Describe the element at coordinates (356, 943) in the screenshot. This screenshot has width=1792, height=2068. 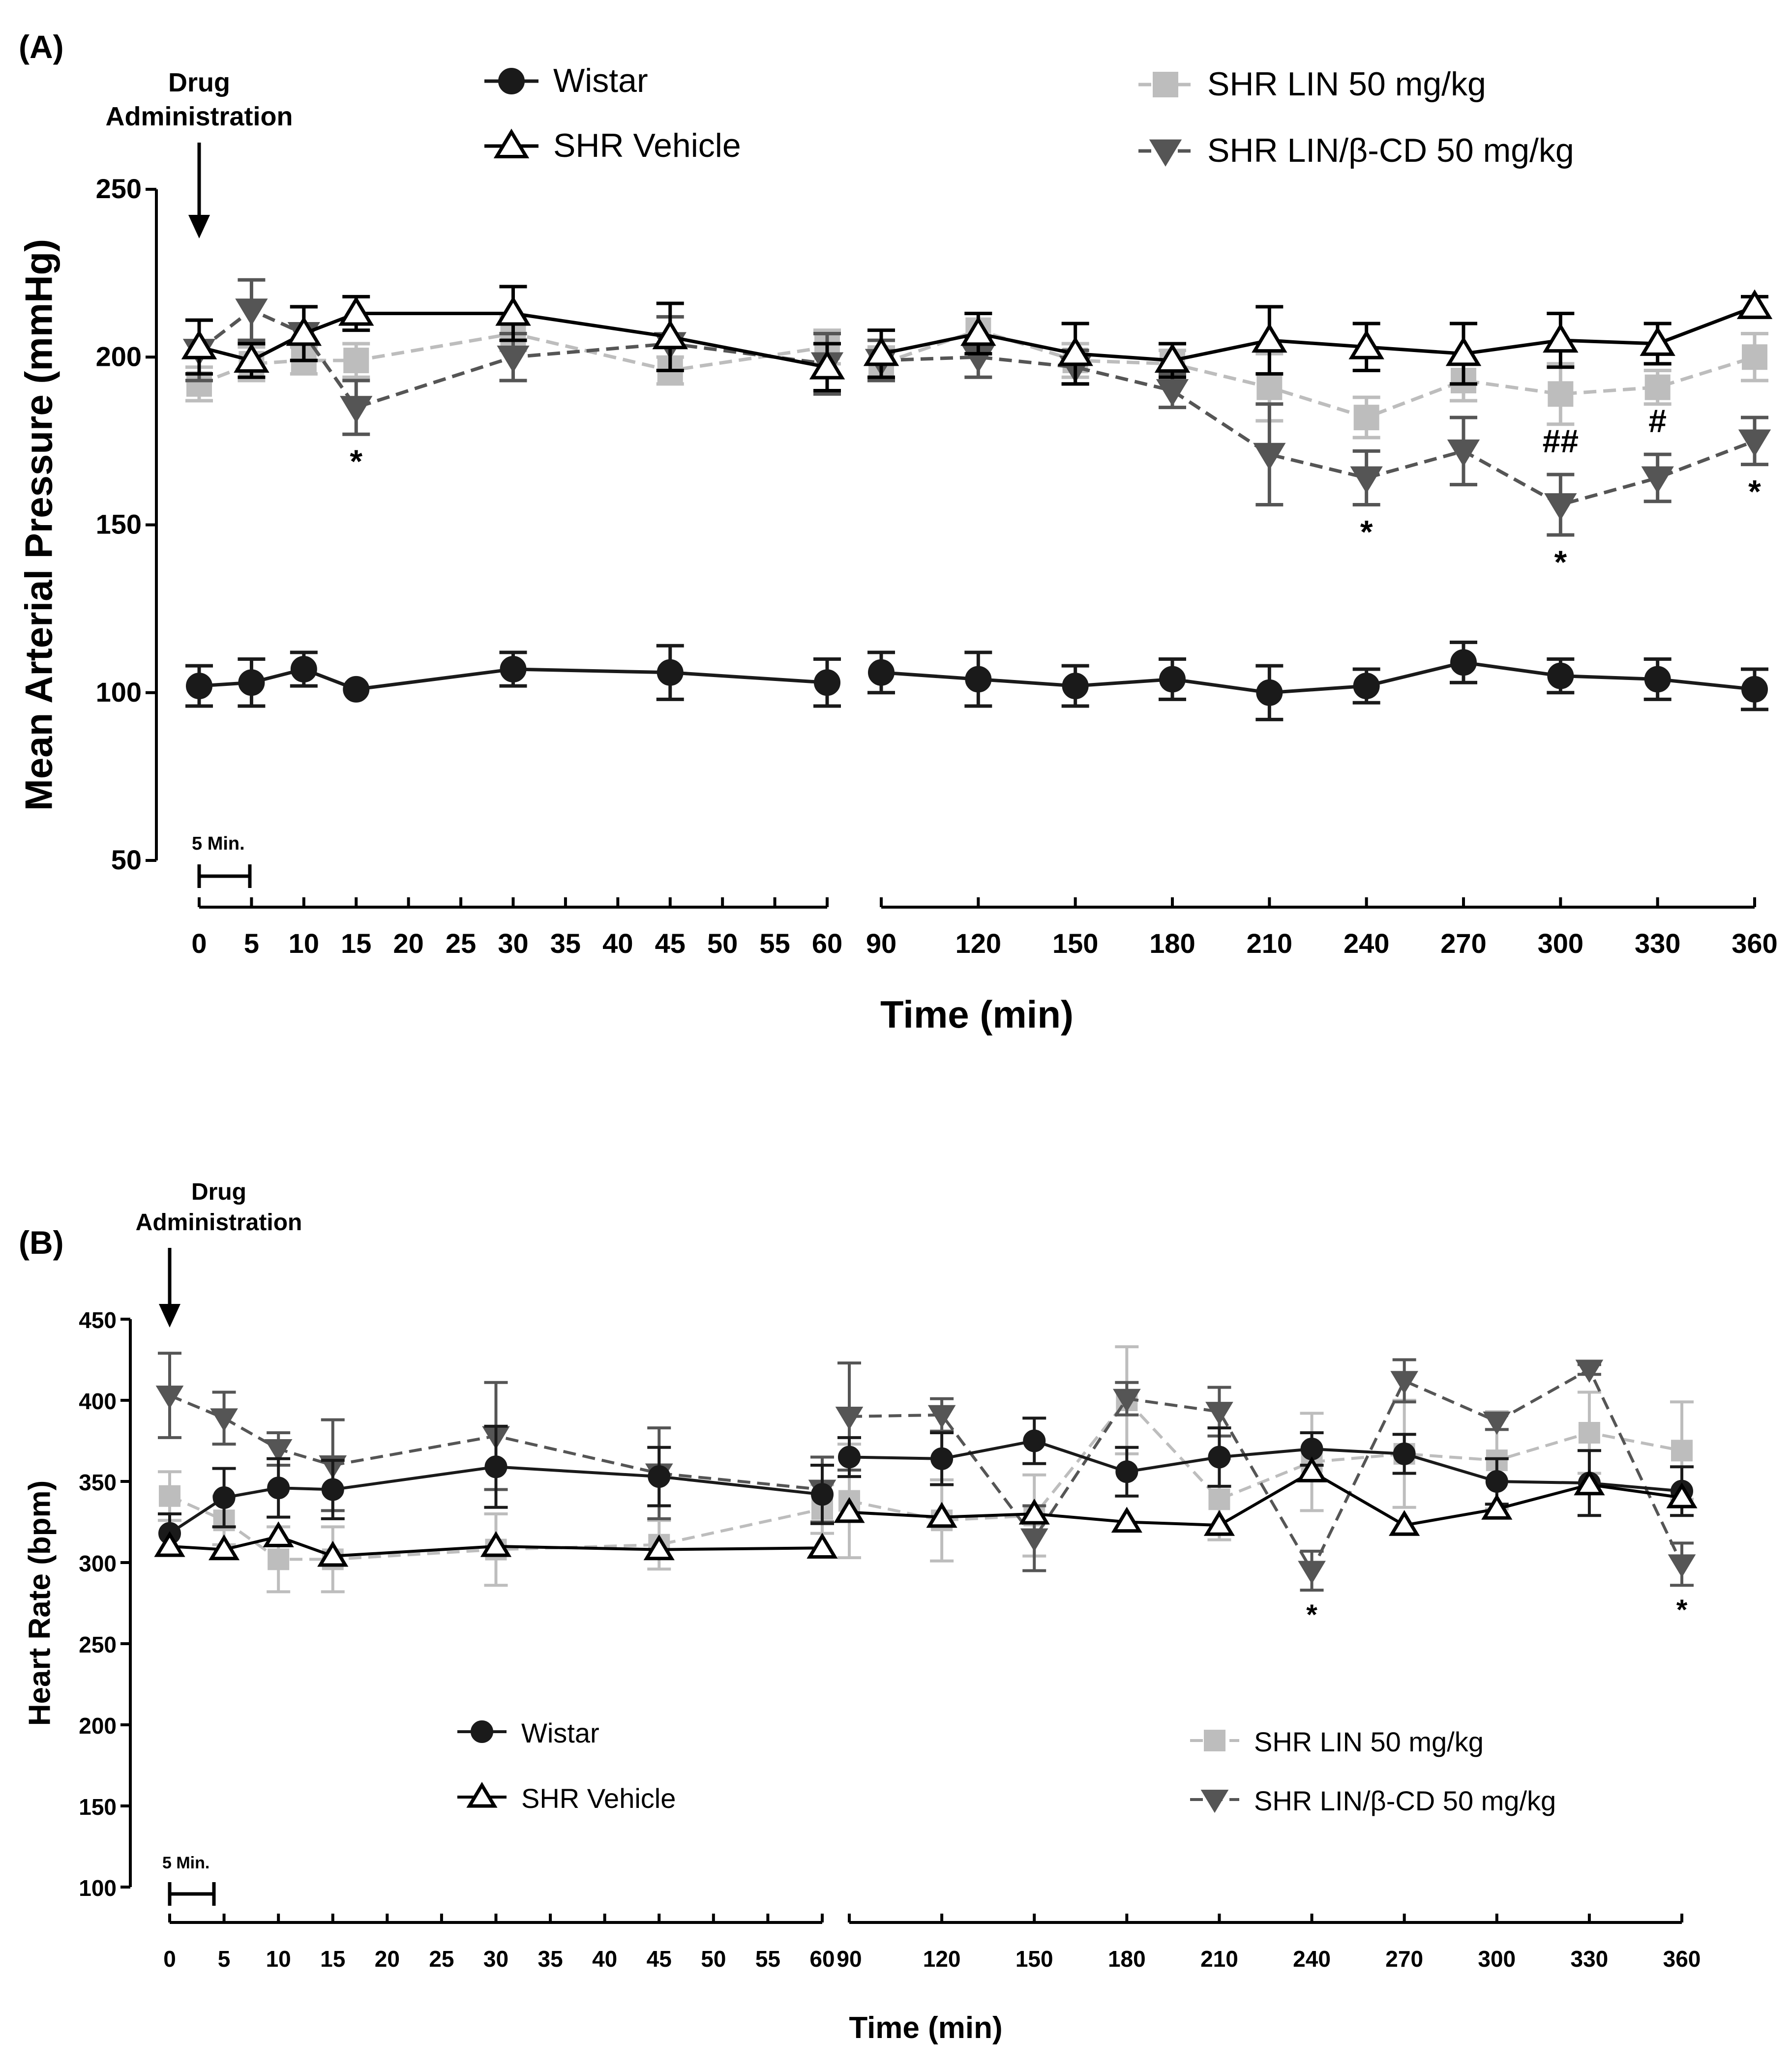
I see `x-tick-label: 15` at that location.